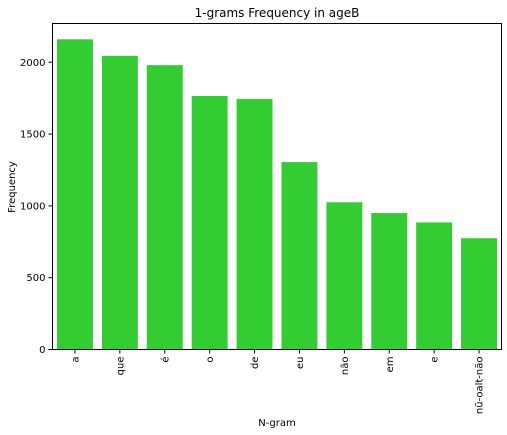 The image size is (507, 435). Describe the element at coordinates (35, 278) in the screenshot. I see `y-tick-label: 500` at that location.